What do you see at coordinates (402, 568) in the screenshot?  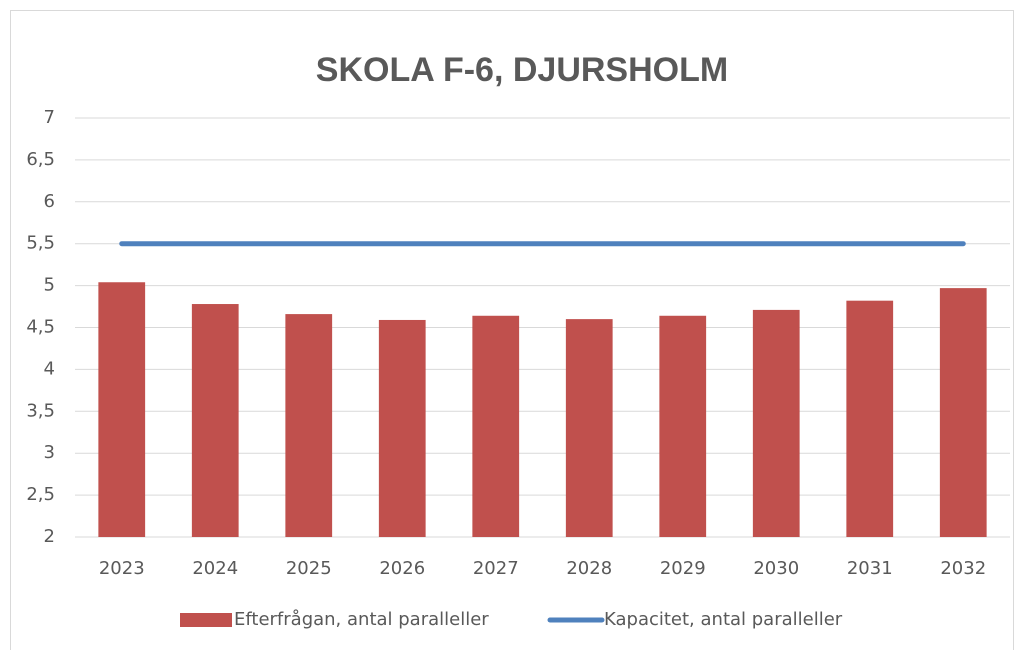 I see `x-tick-label: 2026` at bounding box center [402, 568].